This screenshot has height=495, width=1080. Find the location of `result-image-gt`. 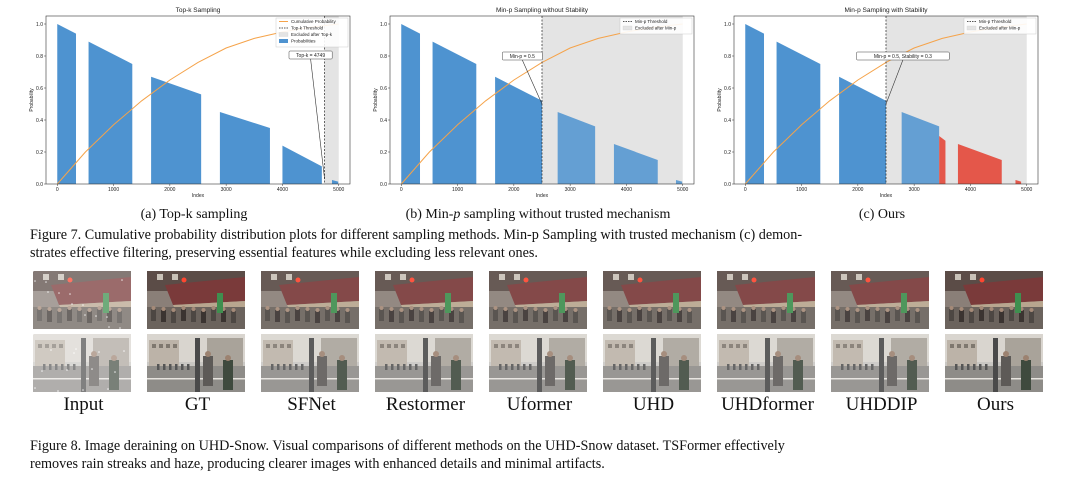

result-image-gt is located at coordinates (196, 300).